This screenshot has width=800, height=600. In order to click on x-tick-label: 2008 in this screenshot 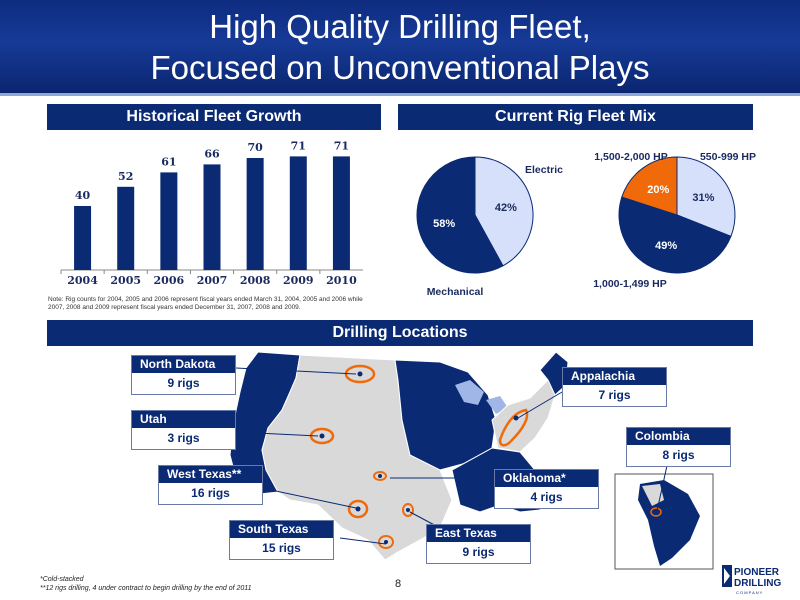, I will do `click(255, 280)`.